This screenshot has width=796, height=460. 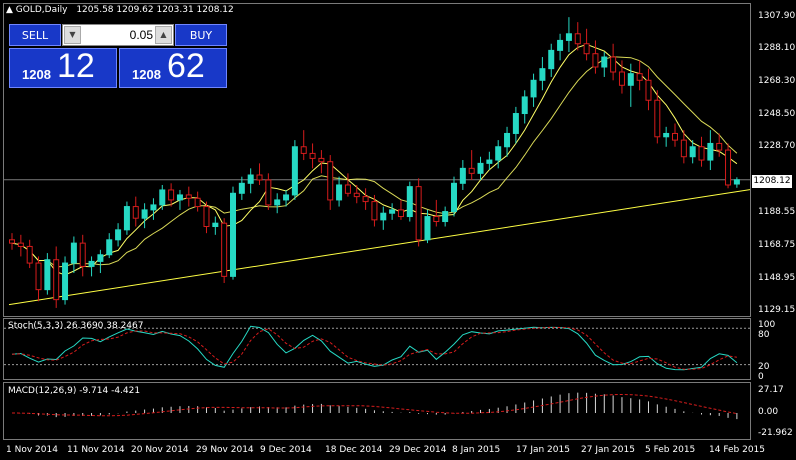 I want to click on buy-price-prefix: 1208, so click(x=146, y=74).